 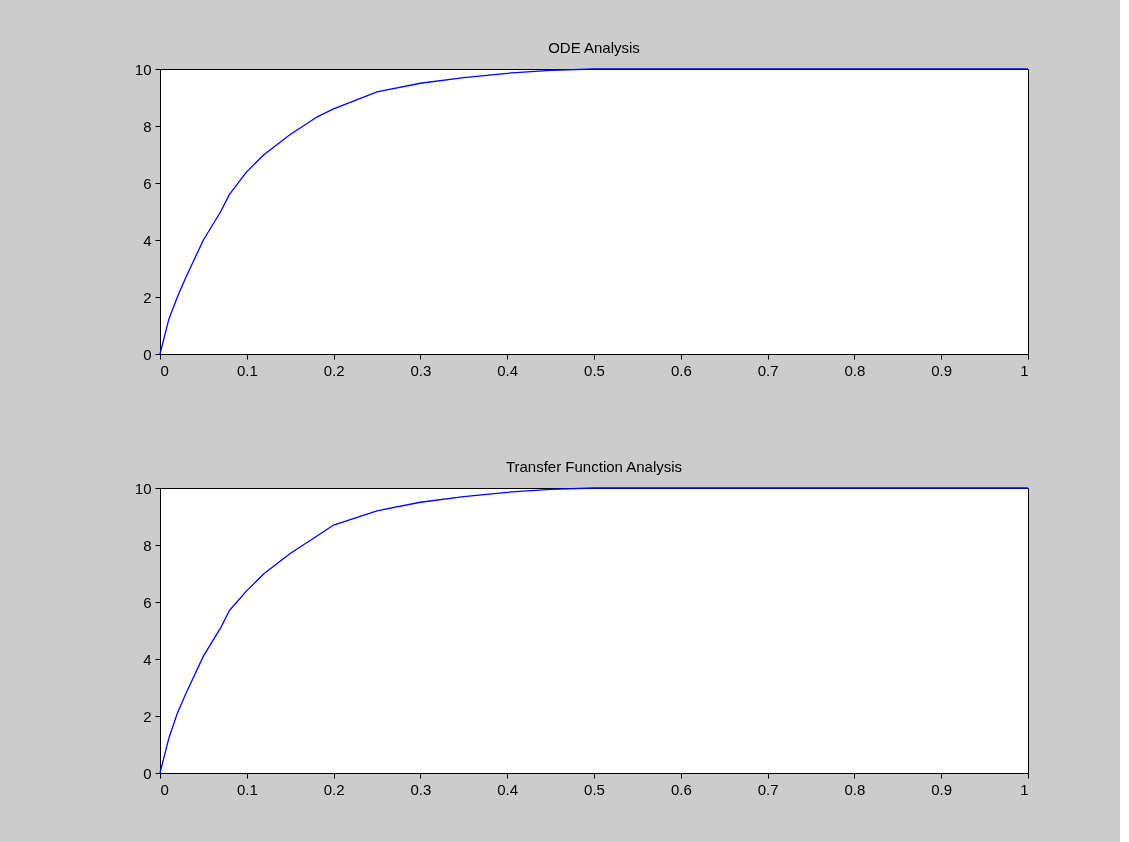 I want to click on chart-title: ODE Analysis, so click(x=594, y=47).